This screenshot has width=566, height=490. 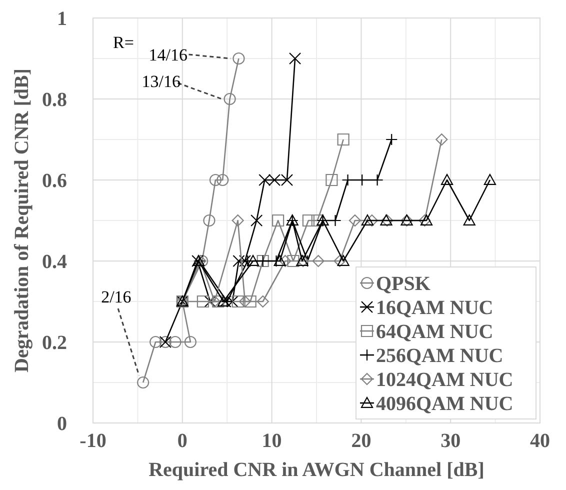 I want to click on annotation: R=, so click(x=123, y=42).